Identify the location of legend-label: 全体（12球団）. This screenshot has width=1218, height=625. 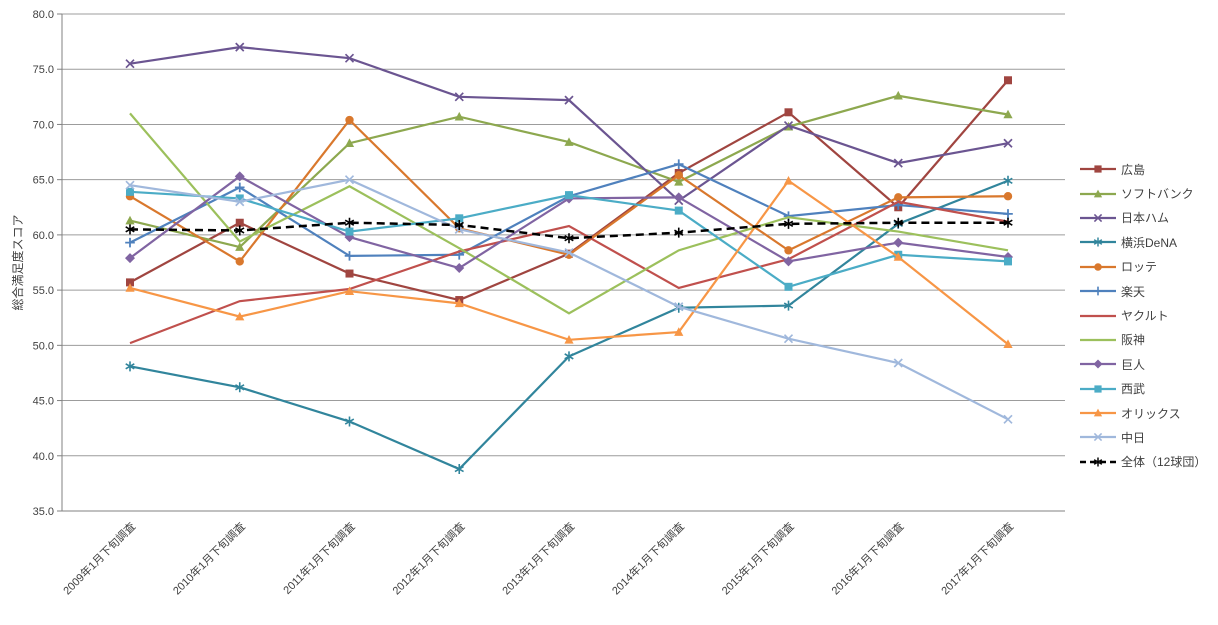
(1164, 462).